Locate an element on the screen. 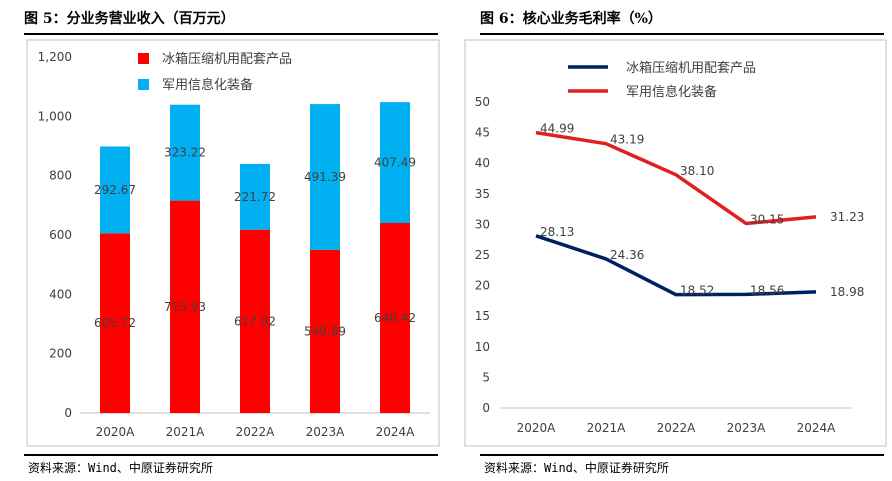 This screenshot has height=481, width=892. y-tick-label: 15 is located at coordinates (482, 316).